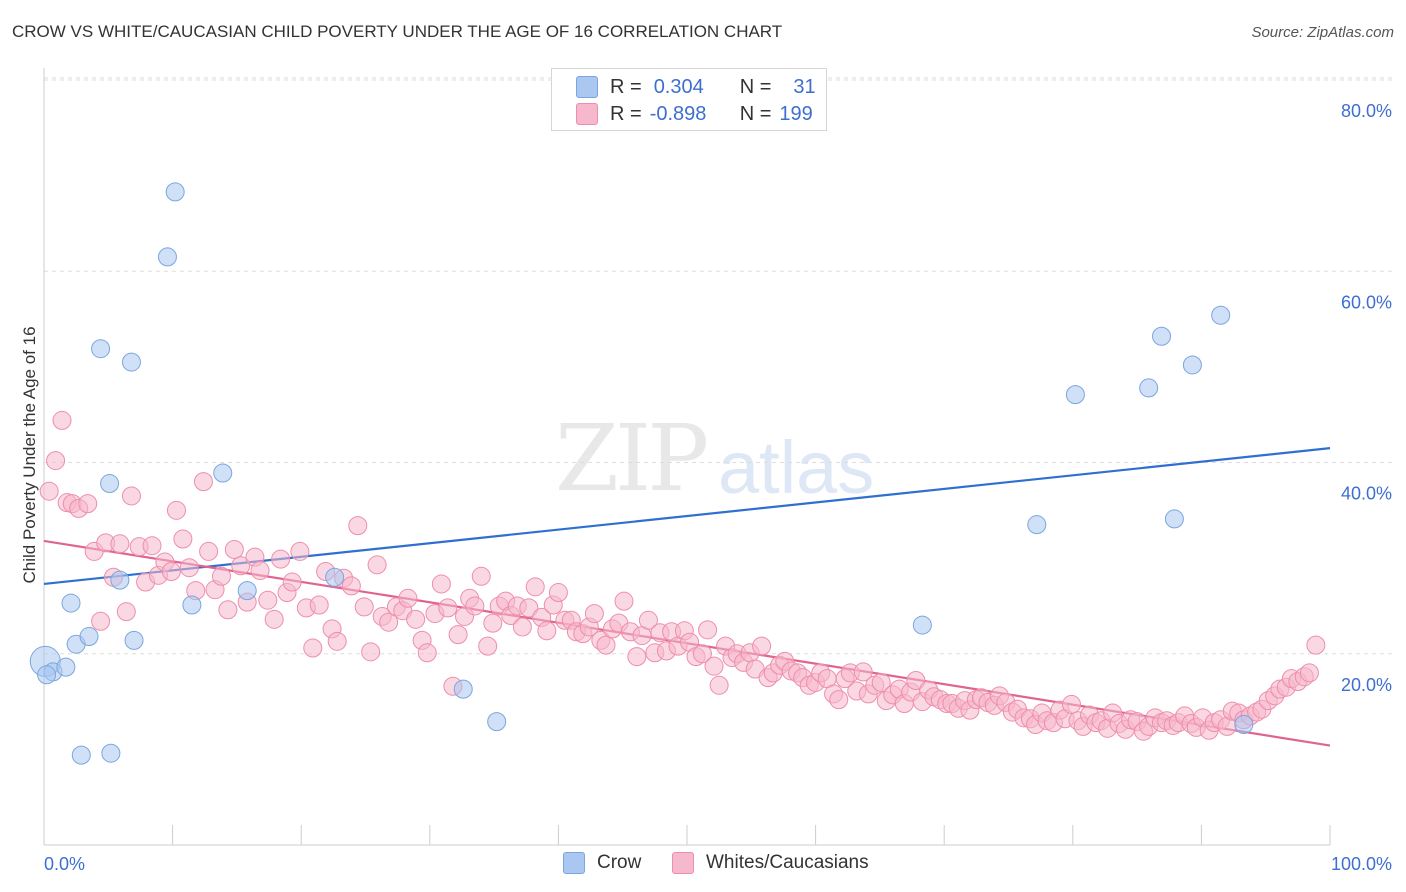  What do you see at coordinates (574, 863) in the screenshot?
I see `bottom-legend-swatch-crow` at bounding box center [574, 863].